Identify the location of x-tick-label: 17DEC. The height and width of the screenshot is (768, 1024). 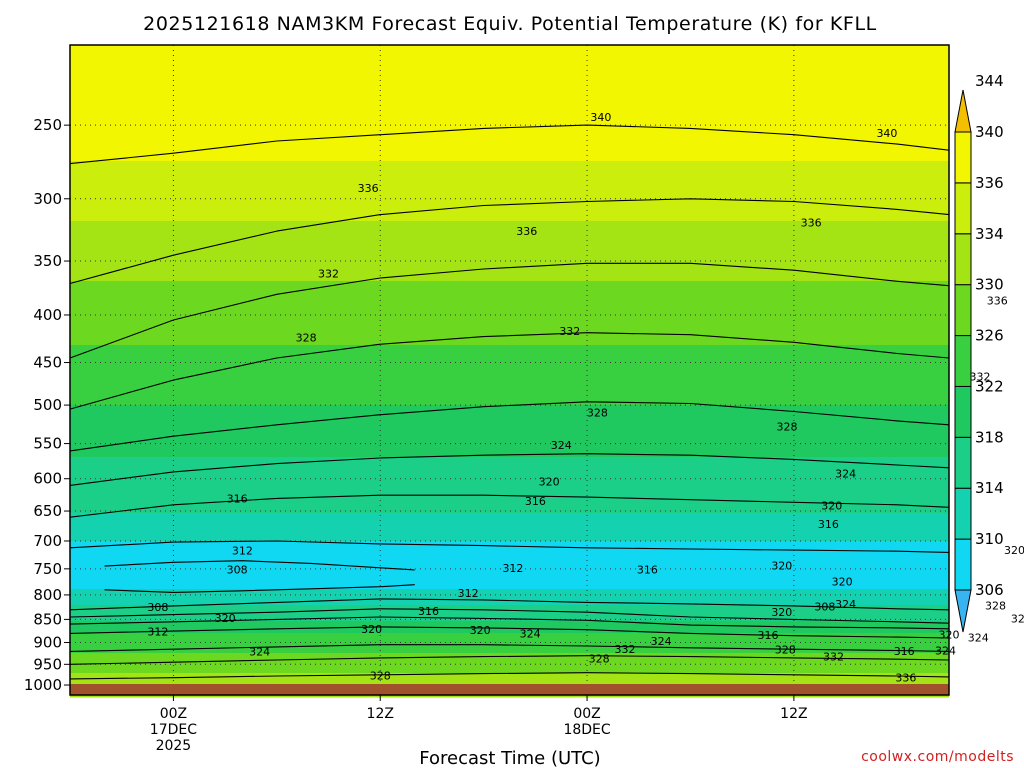
(173, 730).